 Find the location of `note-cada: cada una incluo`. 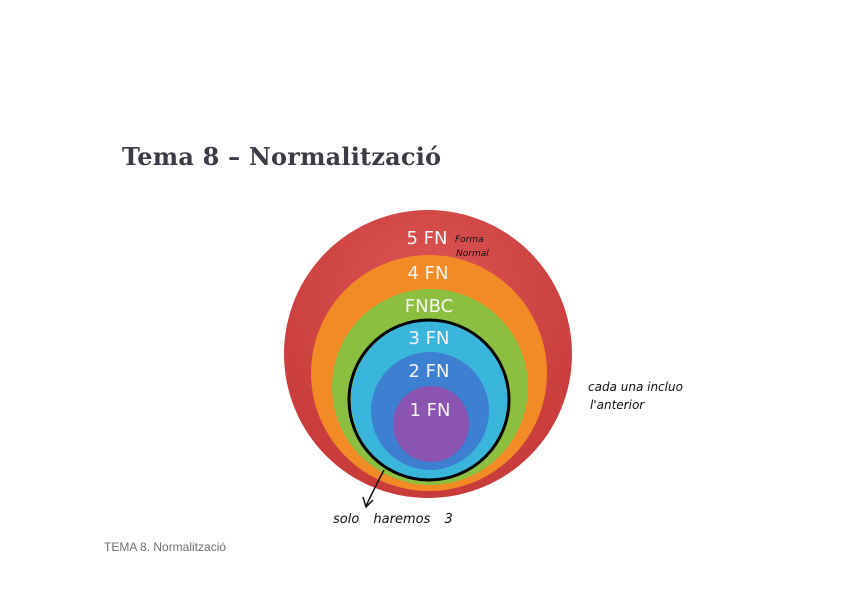

note-cada: cada una incluo is located at coordinates (635, 387).